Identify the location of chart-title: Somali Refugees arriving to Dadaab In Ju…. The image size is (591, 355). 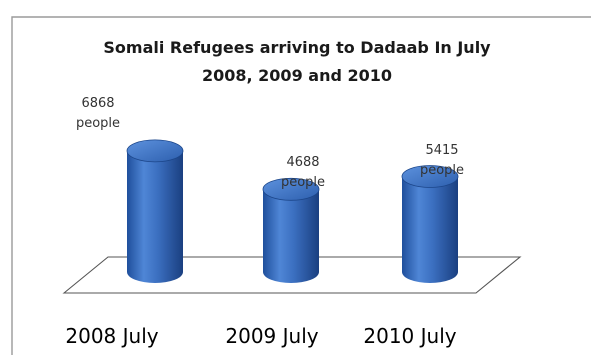
(297, 47).